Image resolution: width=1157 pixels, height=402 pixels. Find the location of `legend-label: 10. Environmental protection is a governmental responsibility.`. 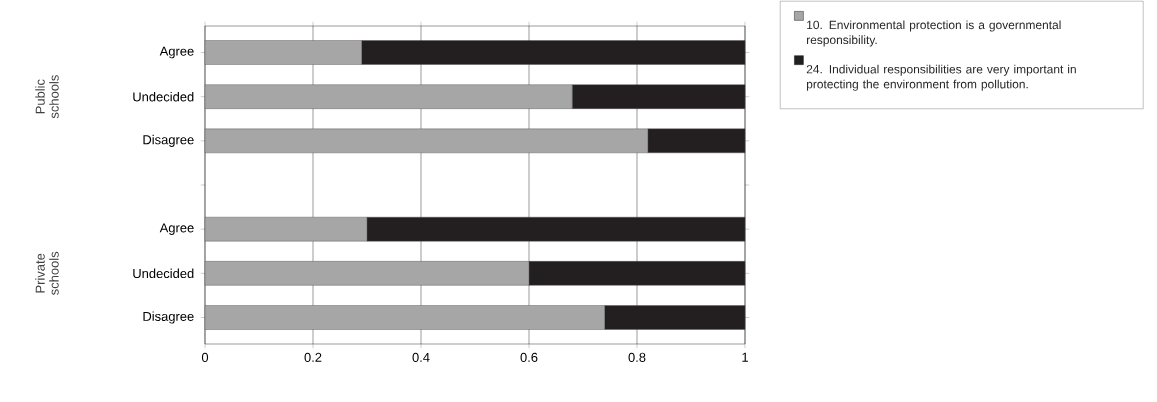

legend-label: 10. Environmental protection is a governmental responsibility. is located at coordinates (934, 33).